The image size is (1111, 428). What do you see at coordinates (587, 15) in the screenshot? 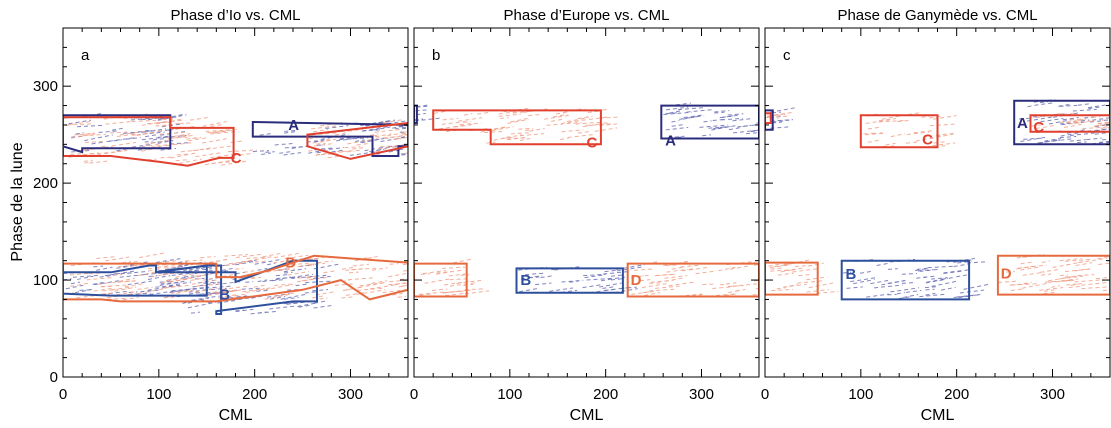
I see `panel-title: Phase d’Europe vs. CML` at bounding box center [587, 15].